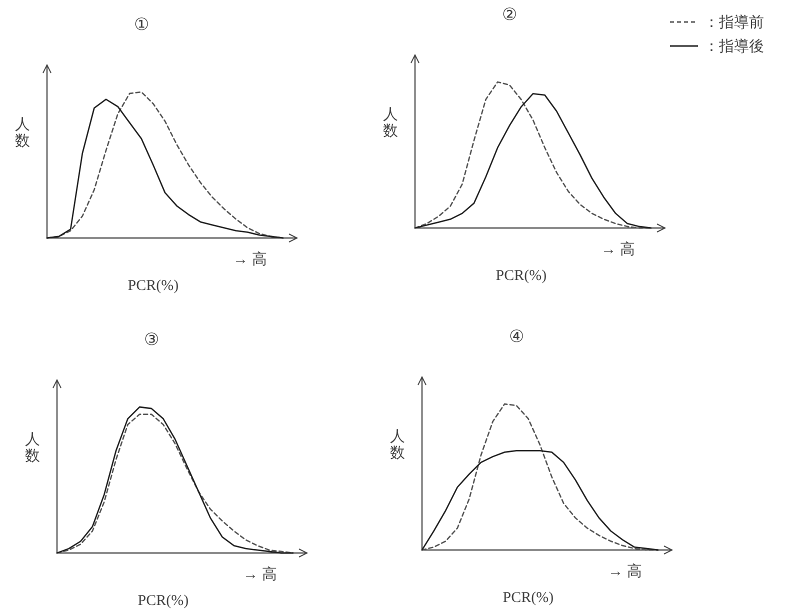 The image size is (801, 615). I want to click on chart-title: ③, so click(151, 339).